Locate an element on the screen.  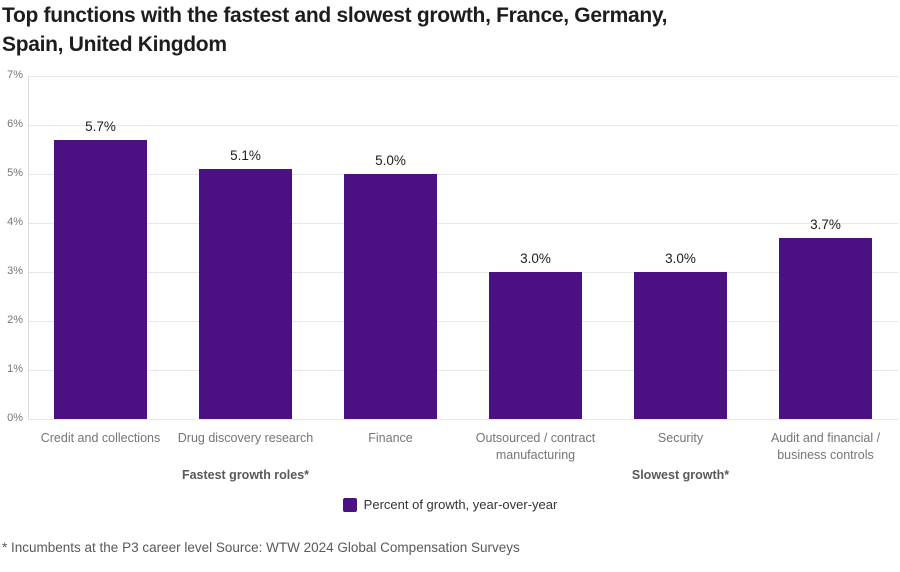
gridline-3% is located at coordinates (463, 272).